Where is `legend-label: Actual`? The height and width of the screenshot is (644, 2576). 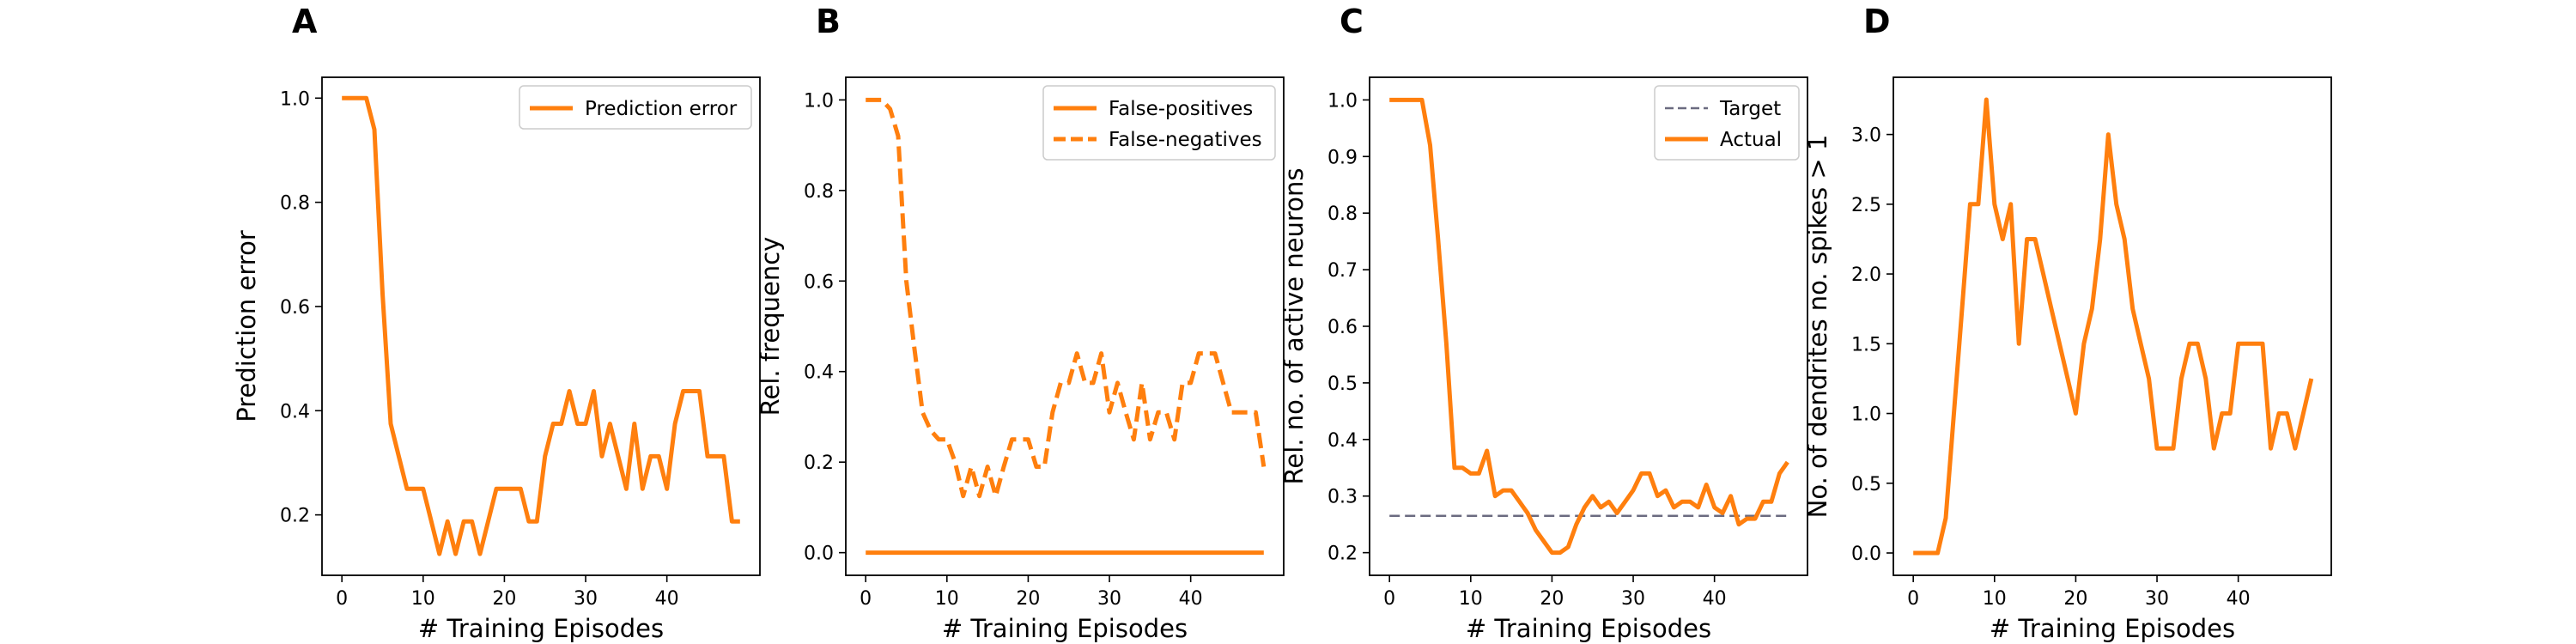 legend-label: Actual is located at coordinates (1751, 140).